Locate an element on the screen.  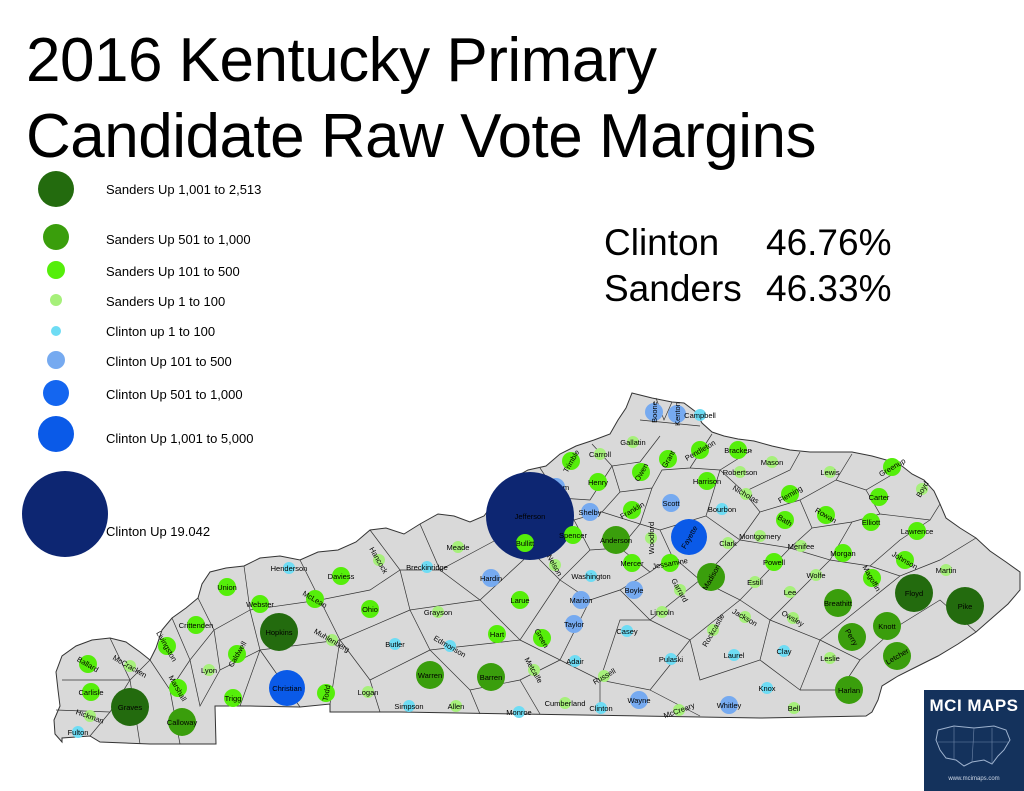
county-marker: Casey is located at coordinates (627, 631).